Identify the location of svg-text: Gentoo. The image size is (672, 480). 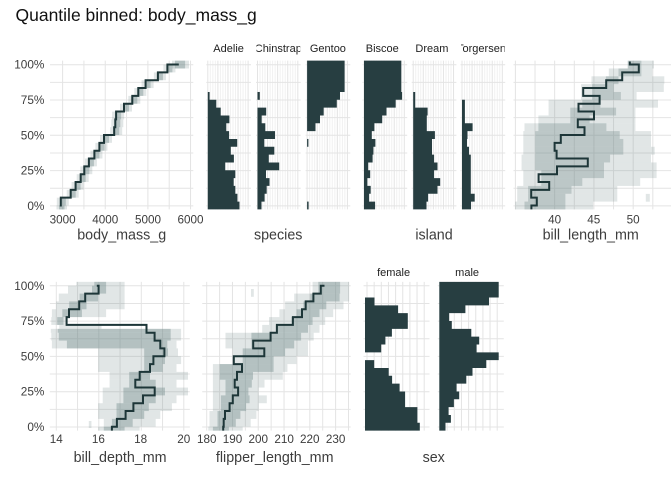
(328, 49).